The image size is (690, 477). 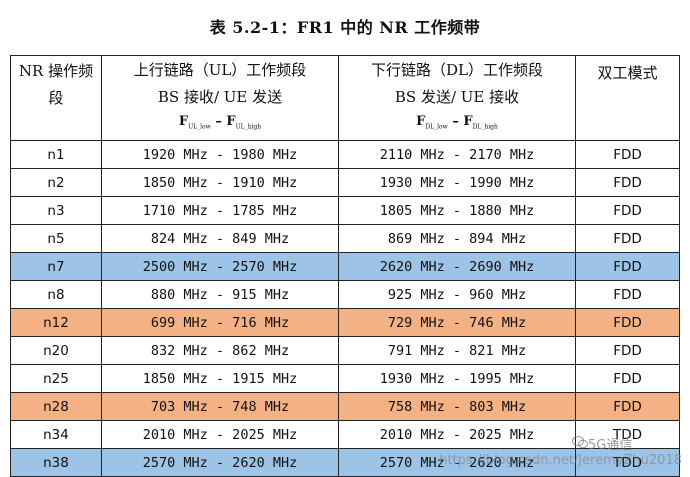 I want to click on header-duplex: 双工模式, so click(x=627, y=98).